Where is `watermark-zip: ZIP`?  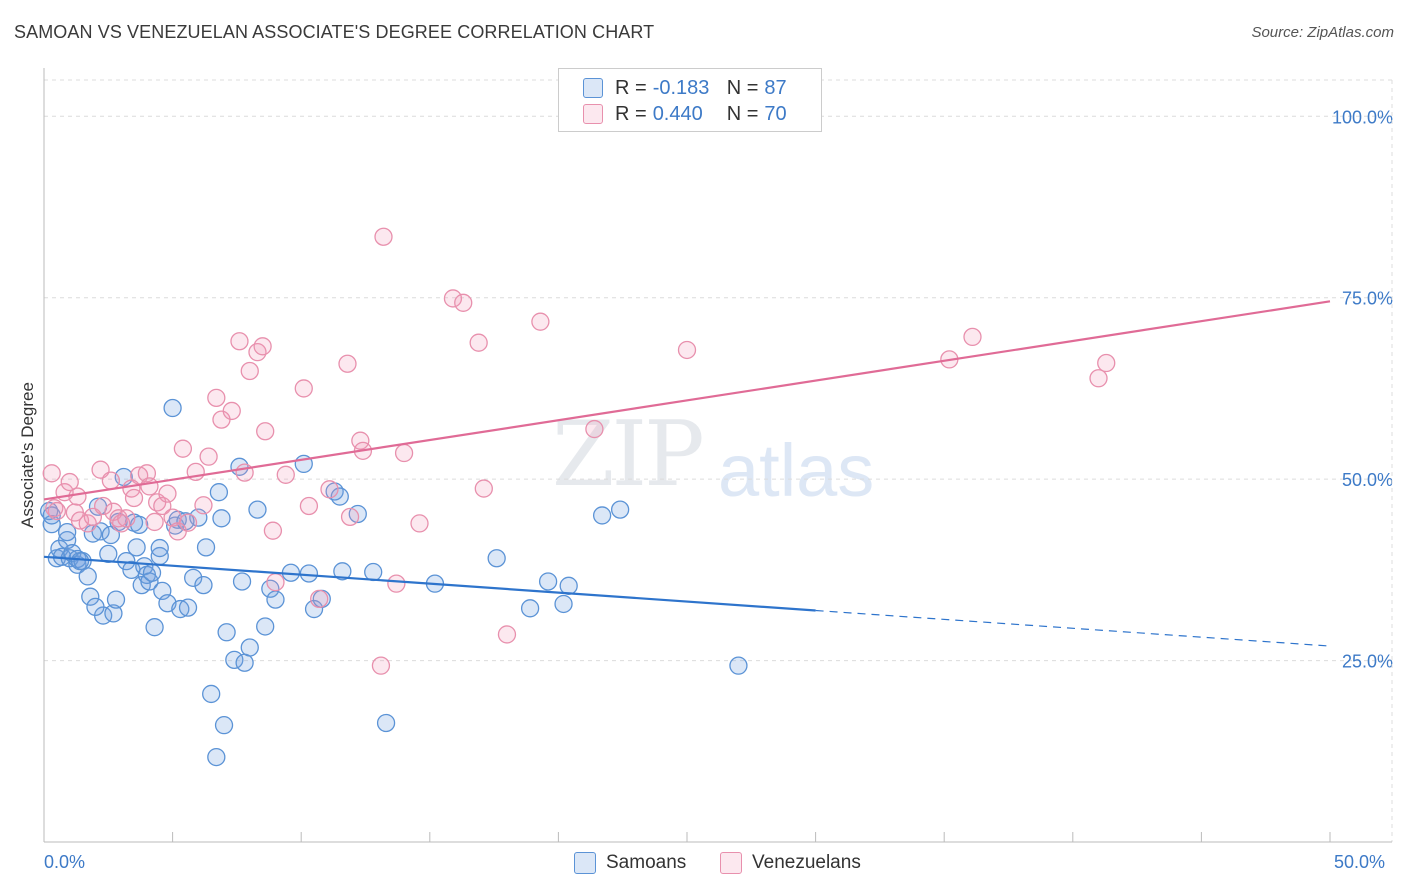 watermark-zip: ZIP is located at coordinates (628, 454).